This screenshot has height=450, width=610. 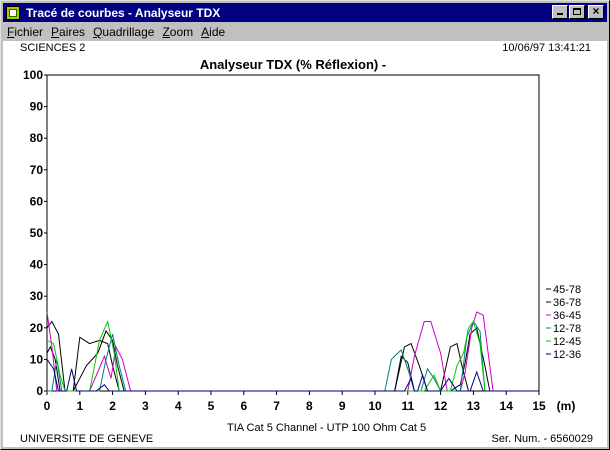 What do you see at coordinates (441, 406) in the screenshot?
I see `x-tick-label: 12` at bounding box center [441, 406].